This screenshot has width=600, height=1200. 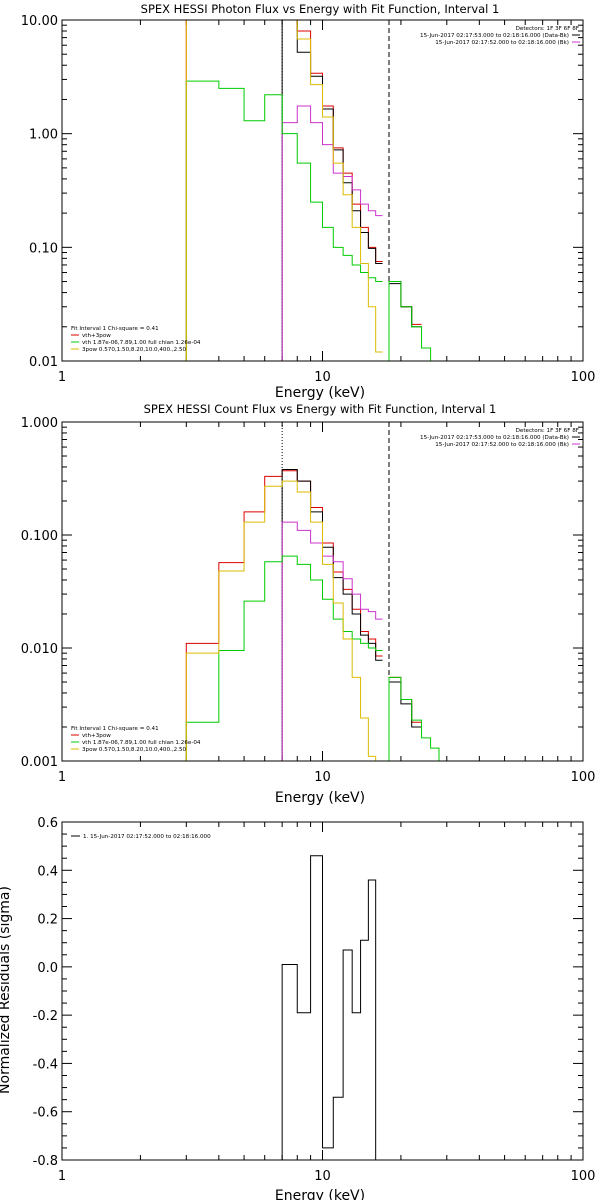 I want to click on count-flux-xlabel: Energy (keV), so click(x=320, y=798).